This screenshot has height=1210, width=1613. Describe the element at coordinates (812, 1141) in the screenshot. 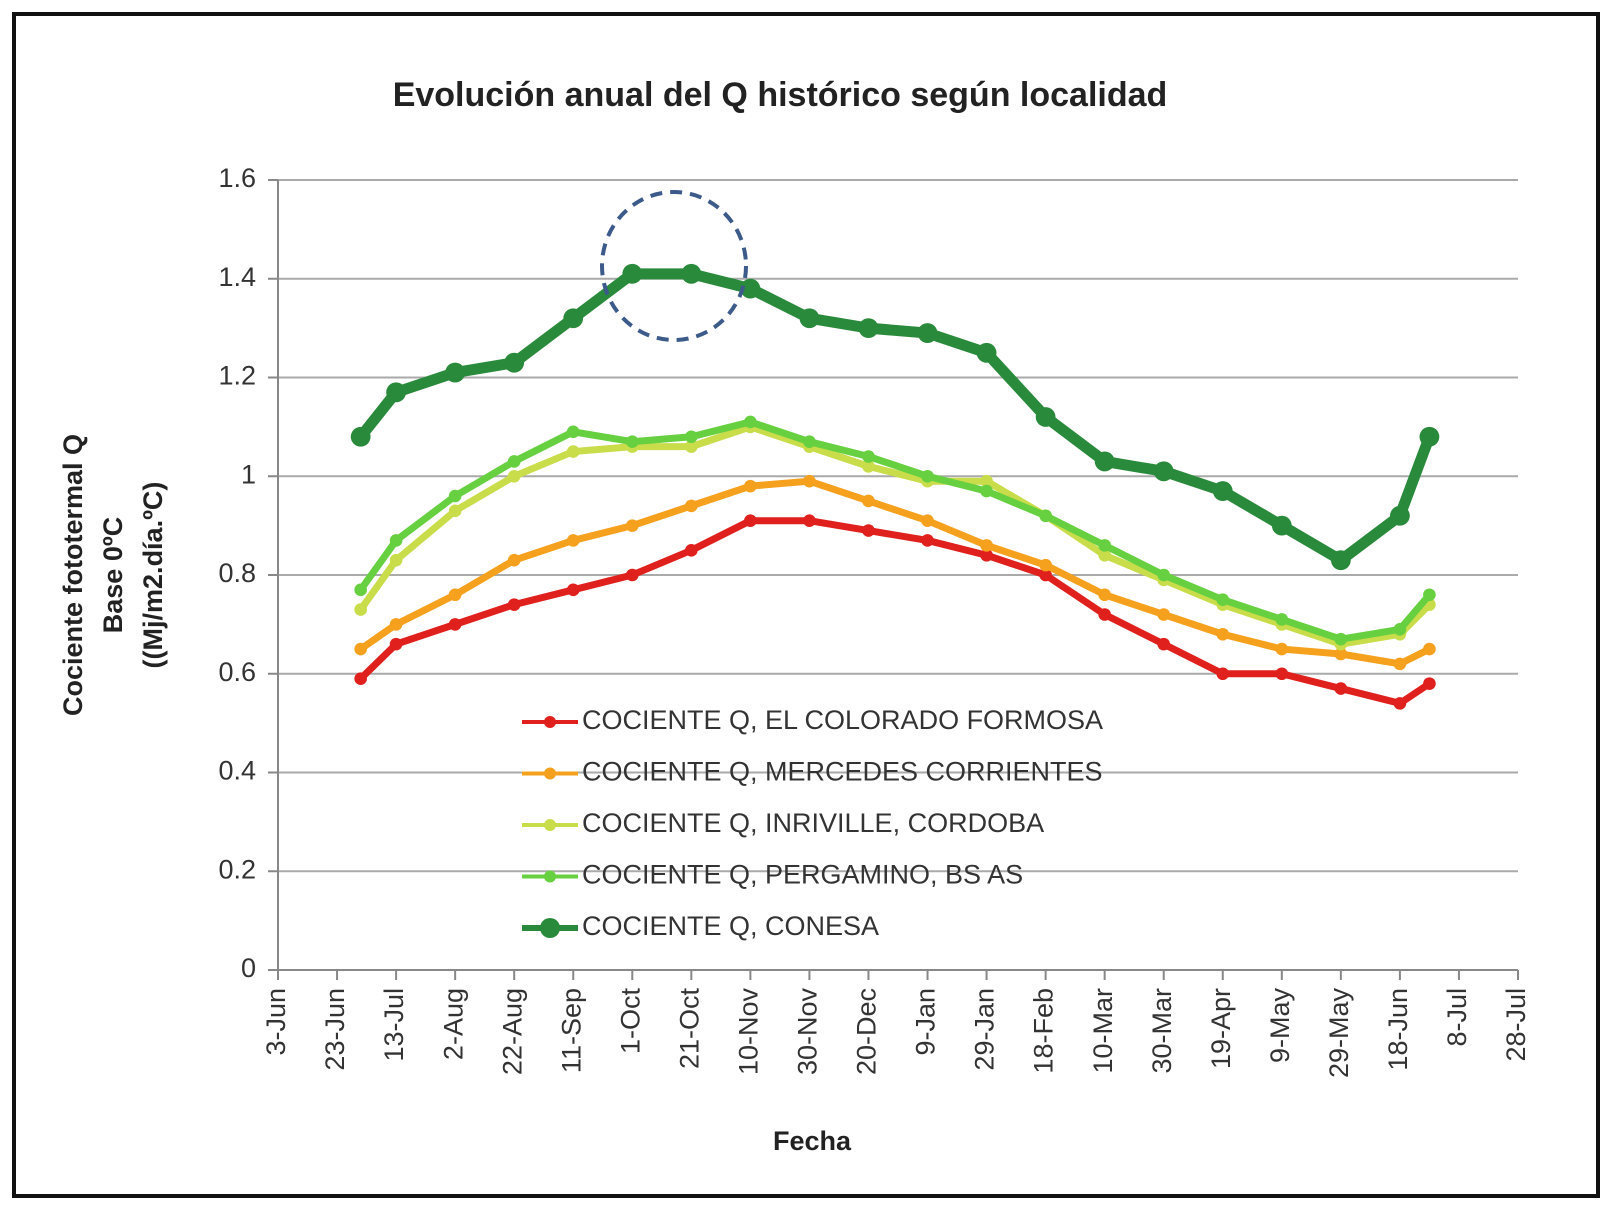

I see `x-axis-label: Fecha` at that location.